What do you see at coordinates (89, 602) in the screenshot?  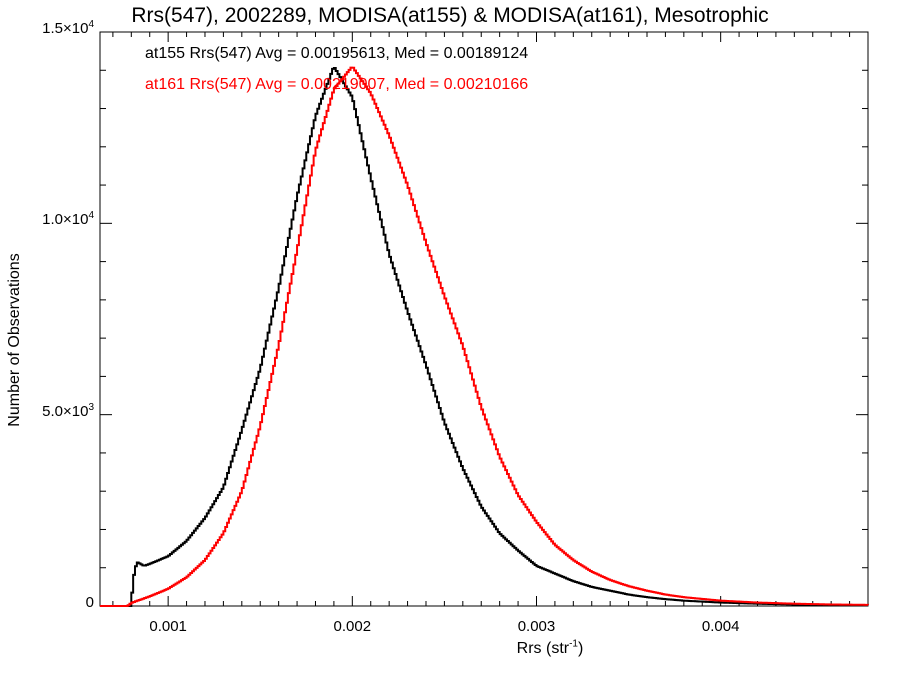 I see `y-tick-mantissa: 0` at bounding box center [89, 602].